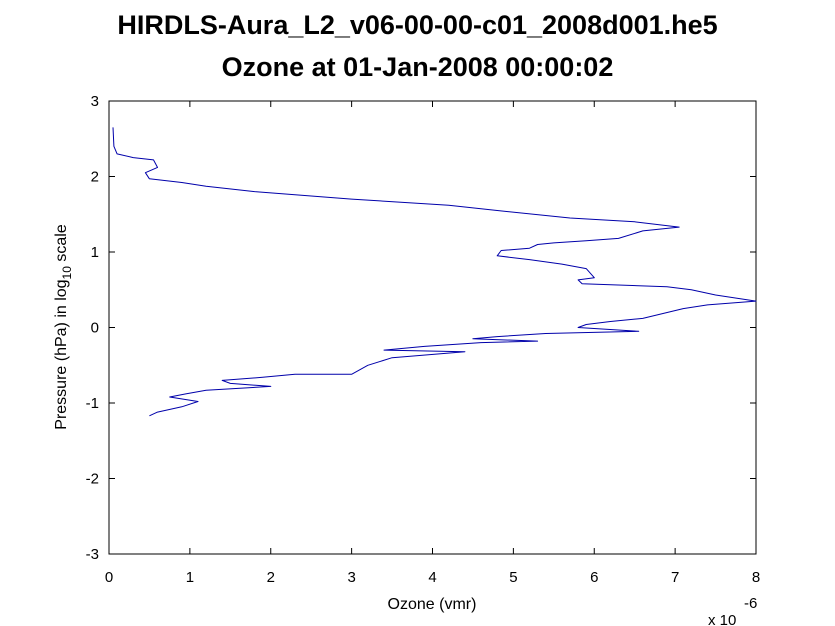 The width and height of the screenshot is (835, 626). I want to click on x-axis-label: Ozone (vmr), so click(432, 604).